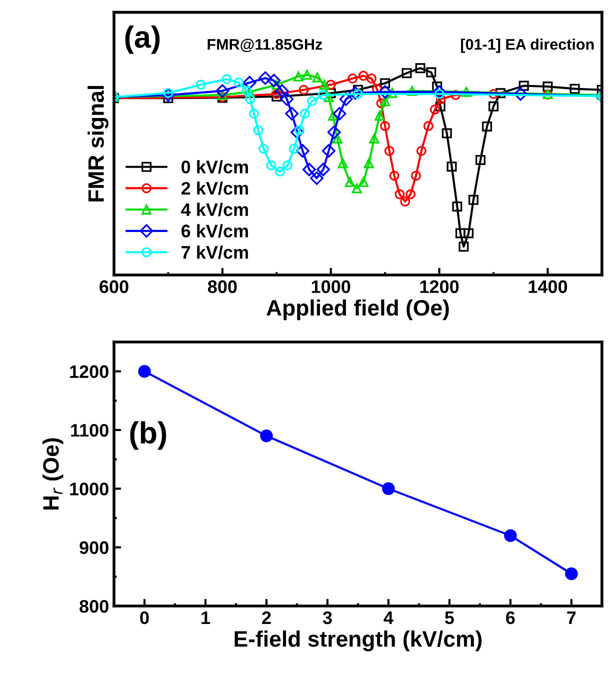 Image resolution: width=608 pixels, height=684 pixels. I want to click on y-tick-label: 1000, so click(89, 489).